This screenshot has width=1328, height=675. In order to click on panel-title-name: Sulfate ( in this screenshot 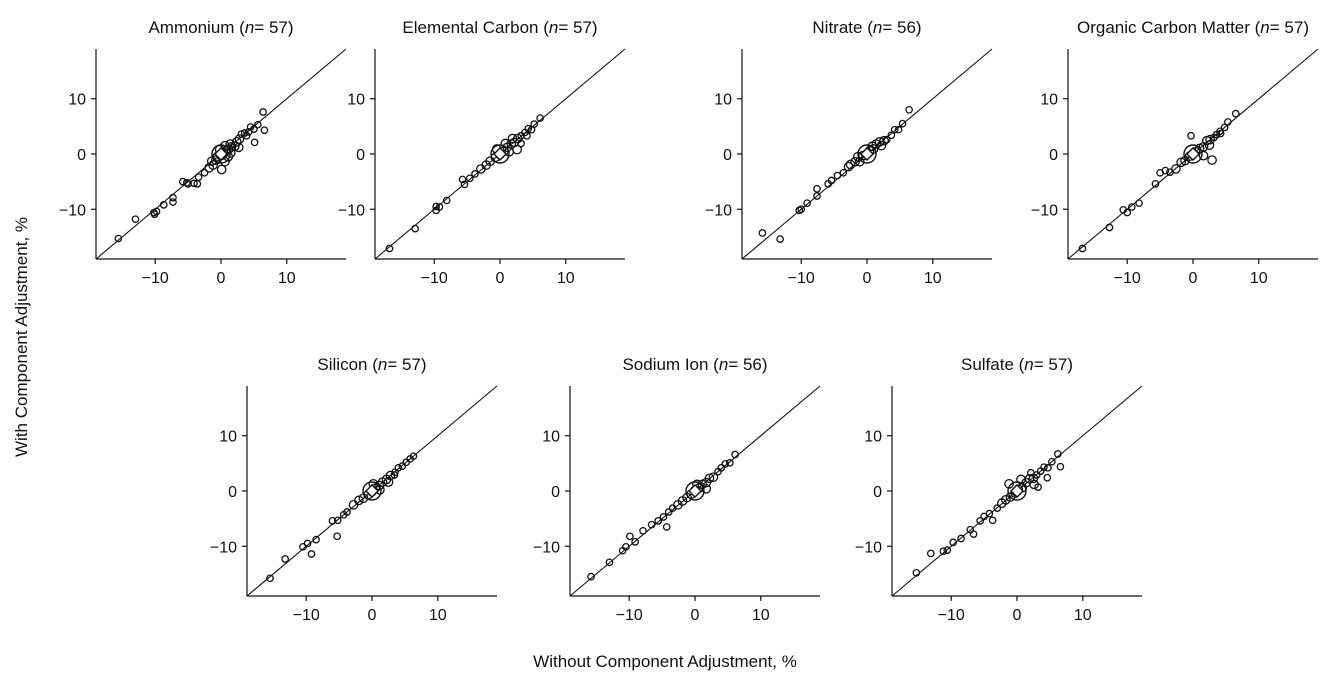, I will do `click(993, 364)`.